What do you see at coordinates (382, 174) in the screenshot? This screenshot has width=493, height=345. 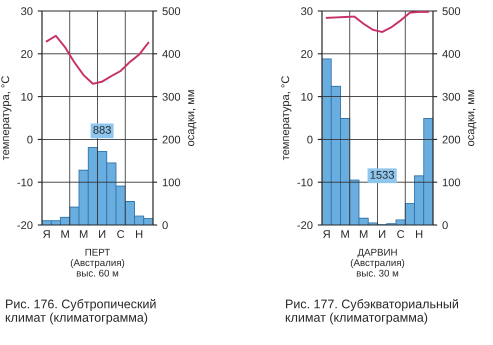 I see `annotation: 1533` at bounding box center [382, 174].